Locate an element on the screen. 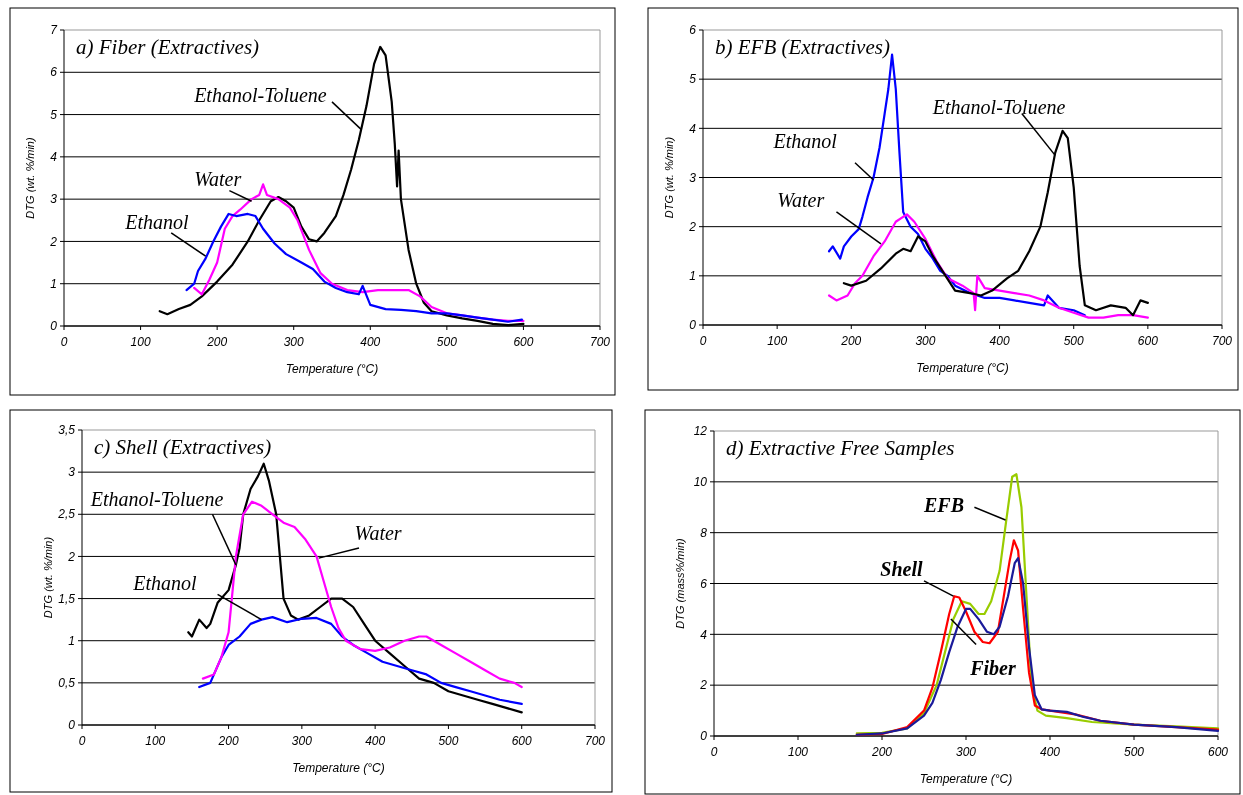 This screenshot has height=795, width=1243. y-tick-label: 1,5 is located at coordinates (67, 598).